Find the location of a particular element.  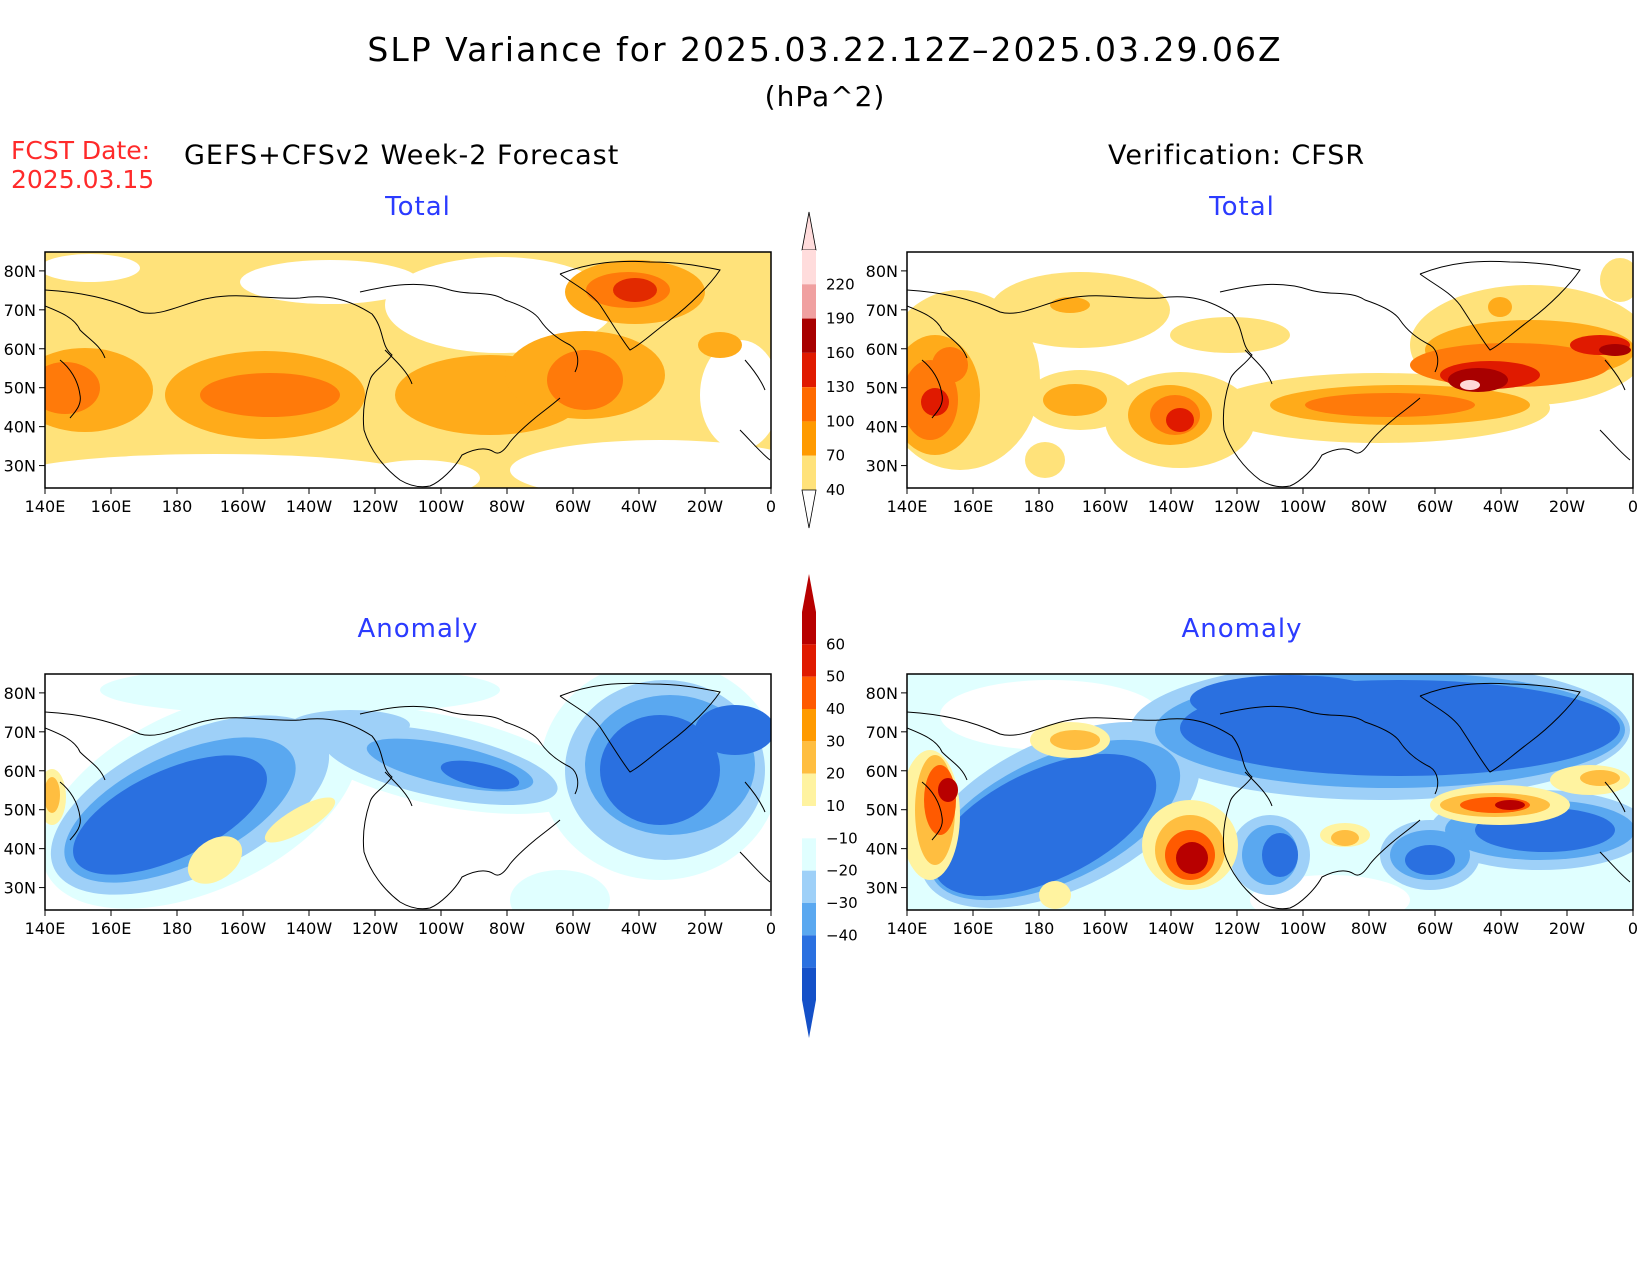

lat-label-forecast-total: 70N is located at coordinates (20, 310).